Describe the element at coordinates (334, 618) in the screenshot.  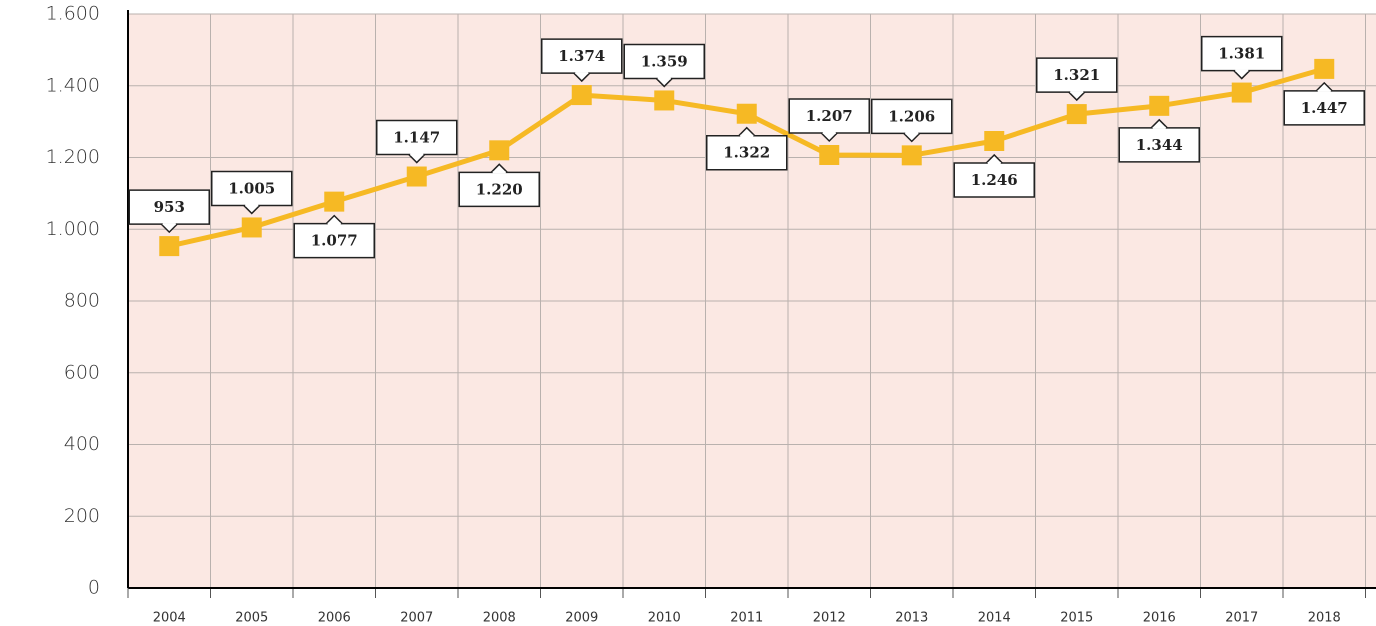
I see `x-tick-label: 2006` at that location.